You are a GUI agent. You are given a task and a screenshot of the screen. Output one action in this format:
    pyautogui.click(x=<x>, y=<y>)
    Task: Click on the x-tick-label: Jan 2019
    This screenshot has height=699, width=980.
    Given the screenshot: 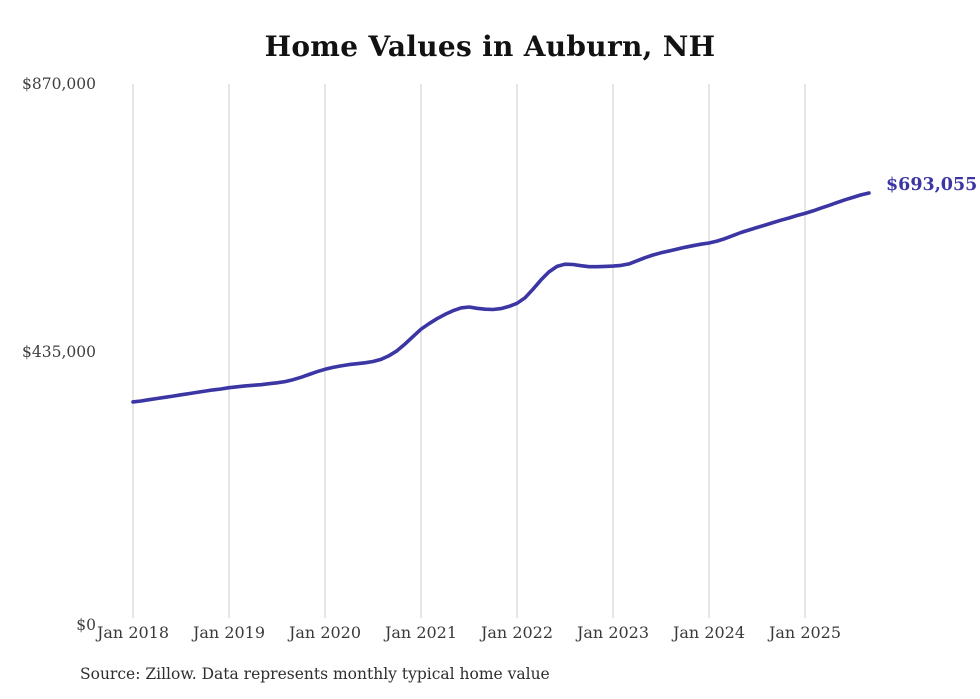 What is the action you would take?
    pyautogui.click(x=229, y=632)
    